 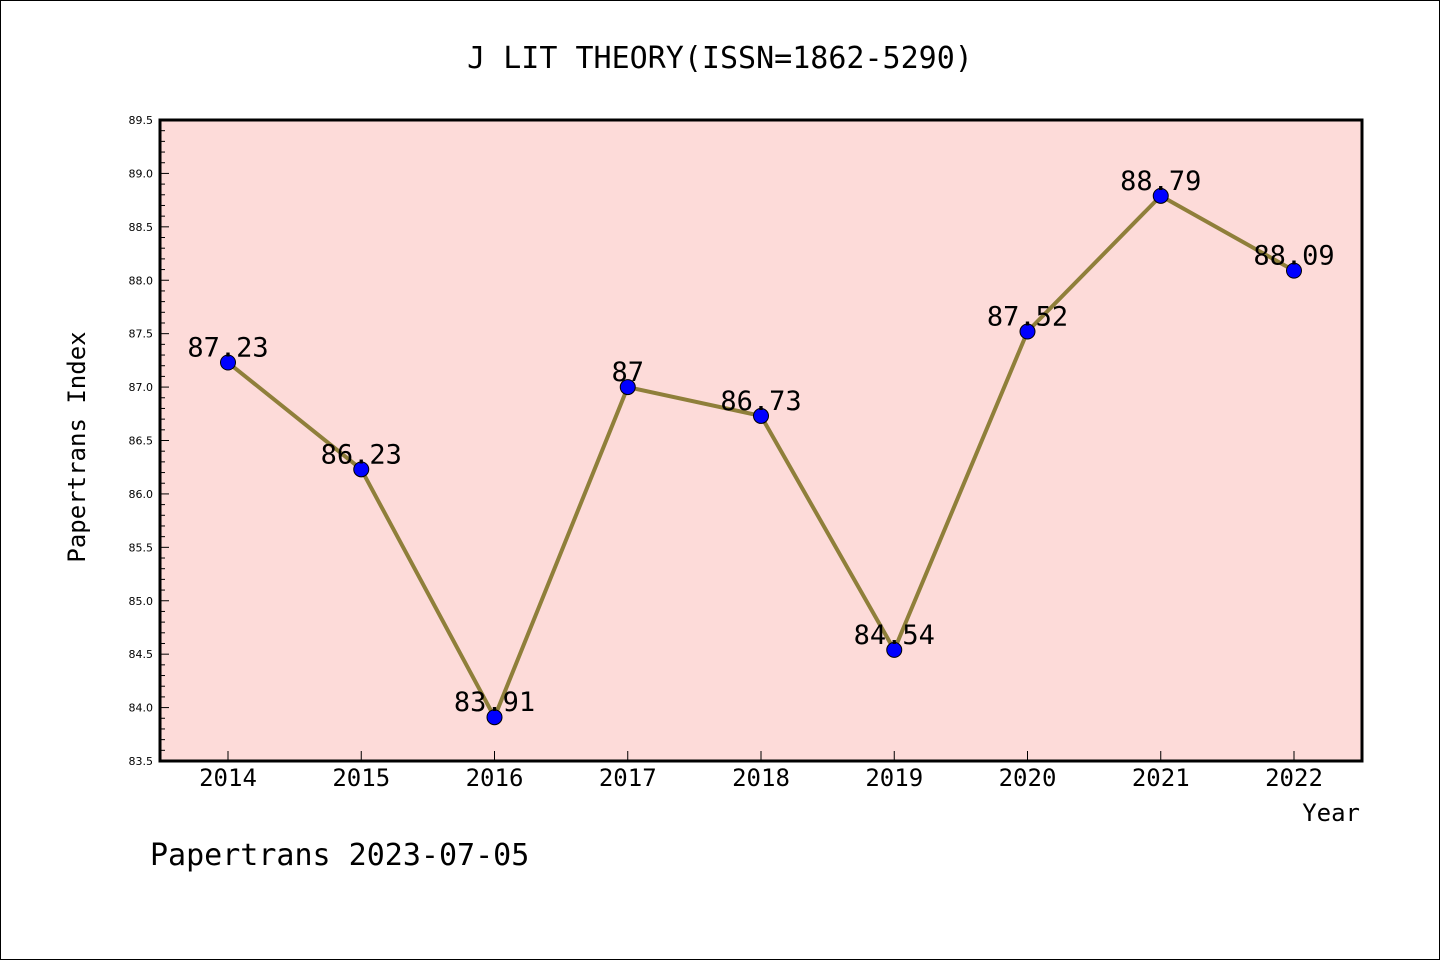 I want to click on x-tick-label: 2017, so click(x=628, y=778).